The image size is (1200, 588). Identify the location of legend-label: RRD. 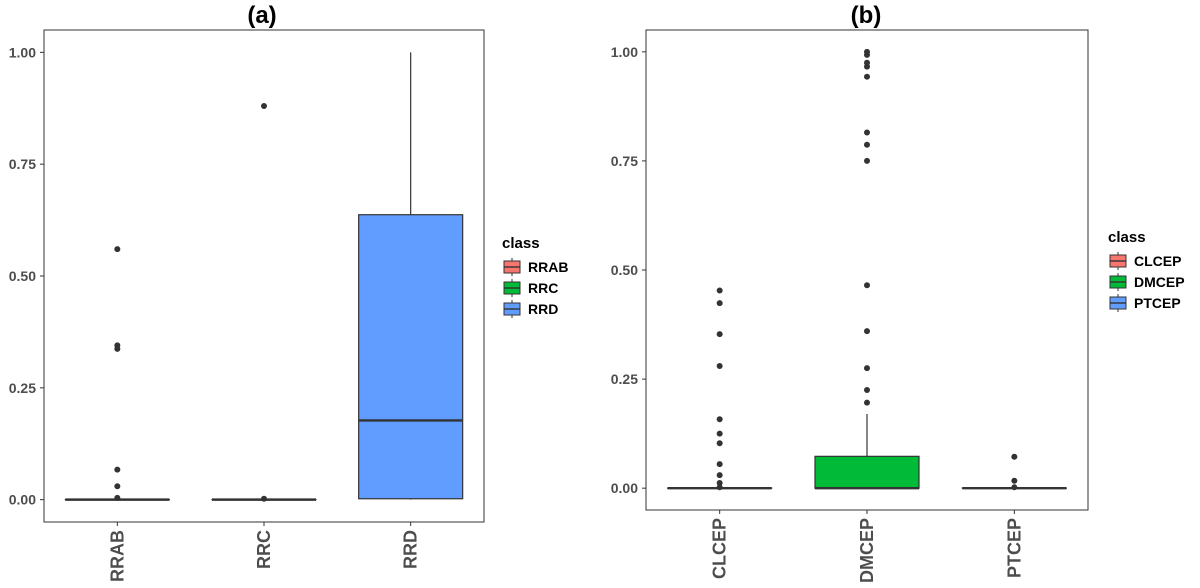
(543, 309).